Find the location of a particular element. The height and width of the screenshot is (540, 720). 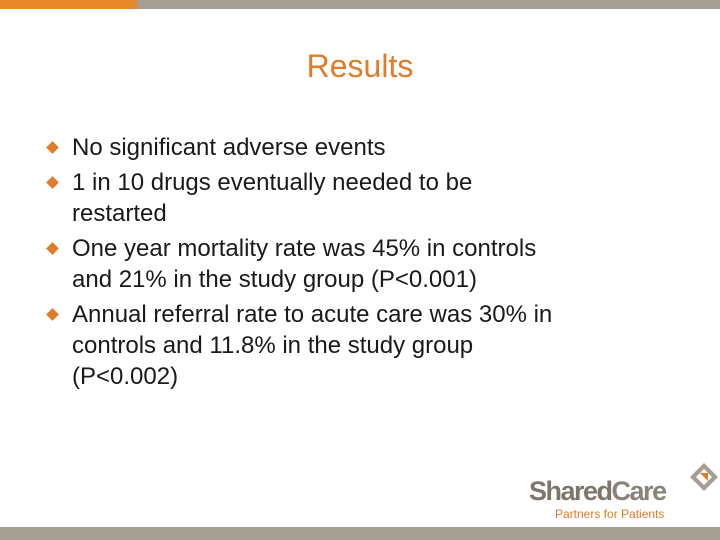

bullet-line: No significant adverse events is located at coordinates (229, 147).